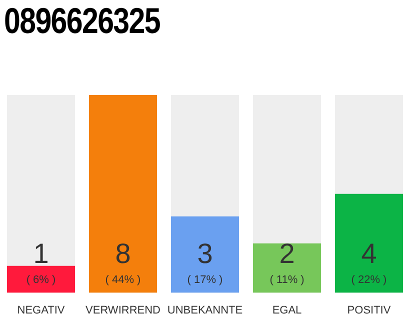  I want to click on x-tick-label: VERWIRREND, so click(123, 310).